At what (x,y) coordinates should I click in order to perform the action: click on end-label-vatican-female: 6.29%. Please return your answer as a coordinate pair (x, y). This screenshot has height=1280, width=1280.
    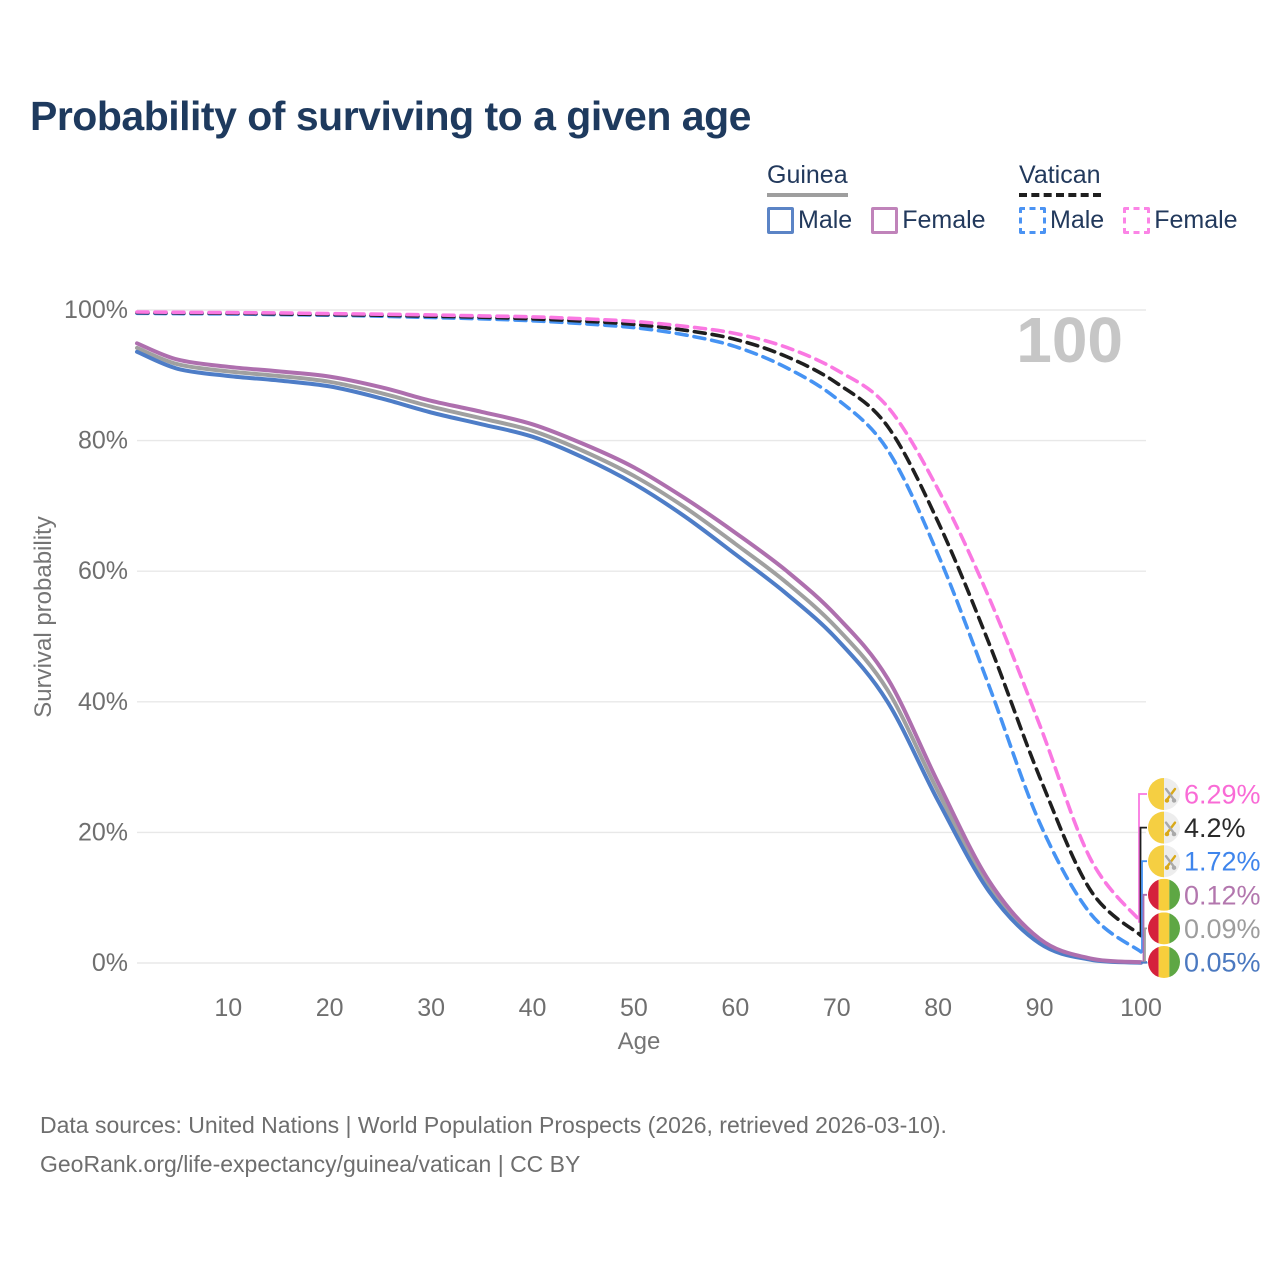
    Looking at the image, I should click on (1222, 795).